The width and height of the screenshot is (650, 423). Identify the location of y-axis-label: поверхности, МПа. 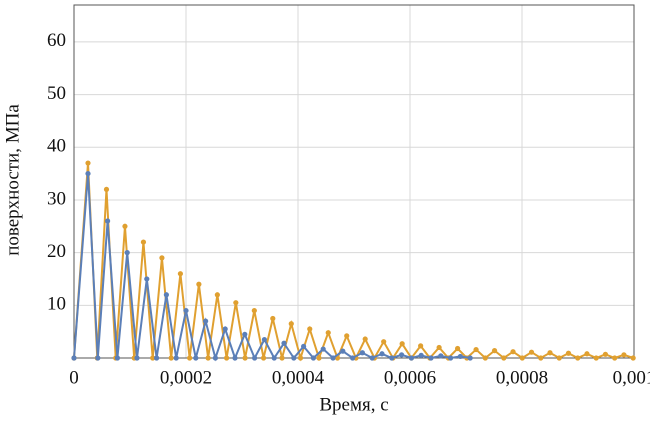
(12, 180).